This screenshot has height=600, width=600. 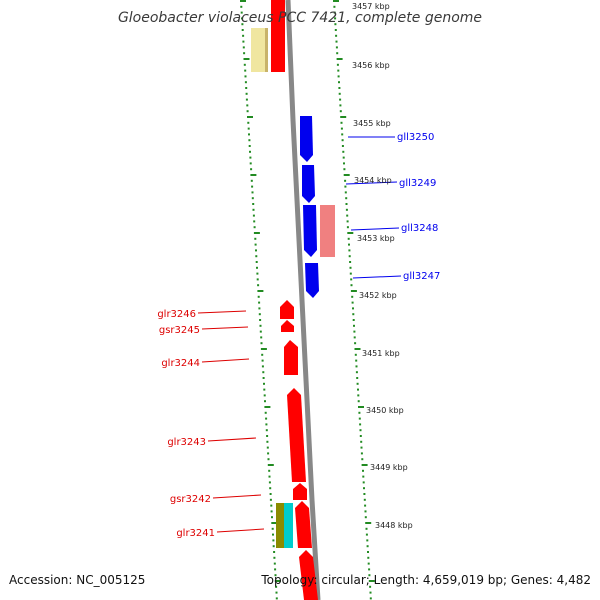 I want to click on leader-glr3241, so click(x=240, y=530).